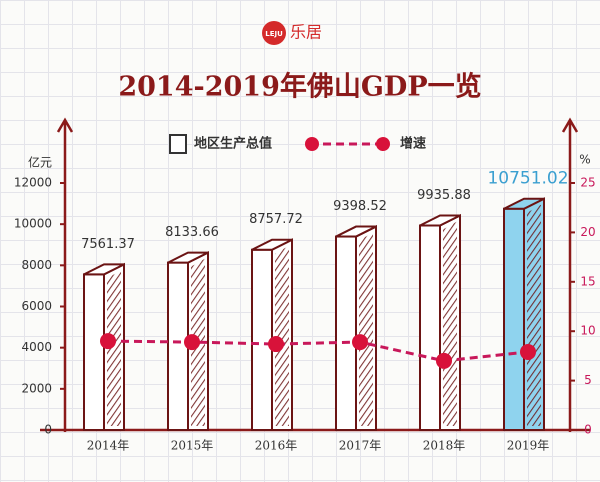 The height and width of the screenshot is (482, 600). I want to click on x-tick-label: 2017年, so click(360, 446).